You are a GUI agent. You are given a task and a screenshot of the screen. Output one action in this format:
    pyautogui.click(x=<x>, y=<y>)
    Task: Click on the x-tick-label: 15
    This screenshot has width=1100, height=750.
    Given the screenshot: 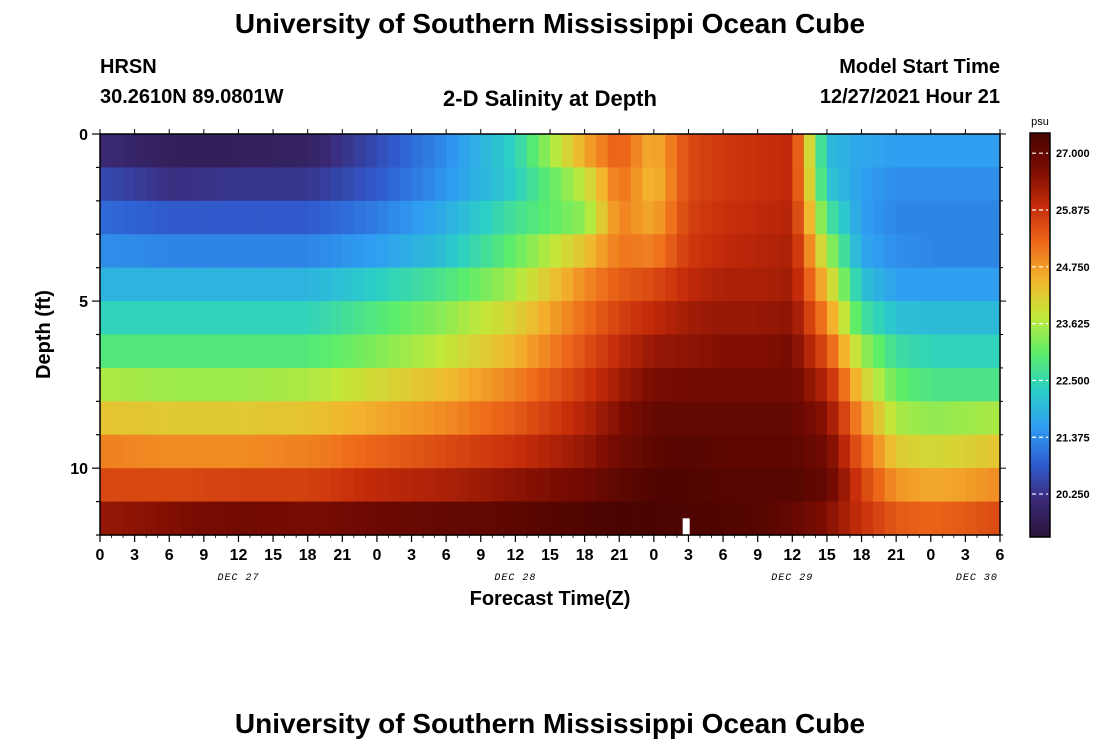 What is the action you would take?
    pyautogui.click(x=273, y=555)
    